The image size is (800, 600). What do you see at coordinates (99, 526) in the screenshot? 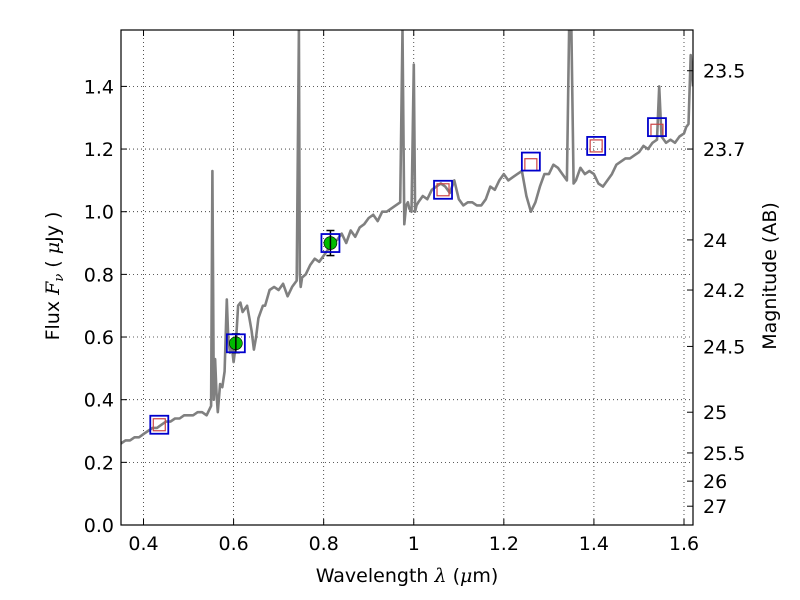
I see `y-tick-label: 0.0` at bounding box center [99, 526].